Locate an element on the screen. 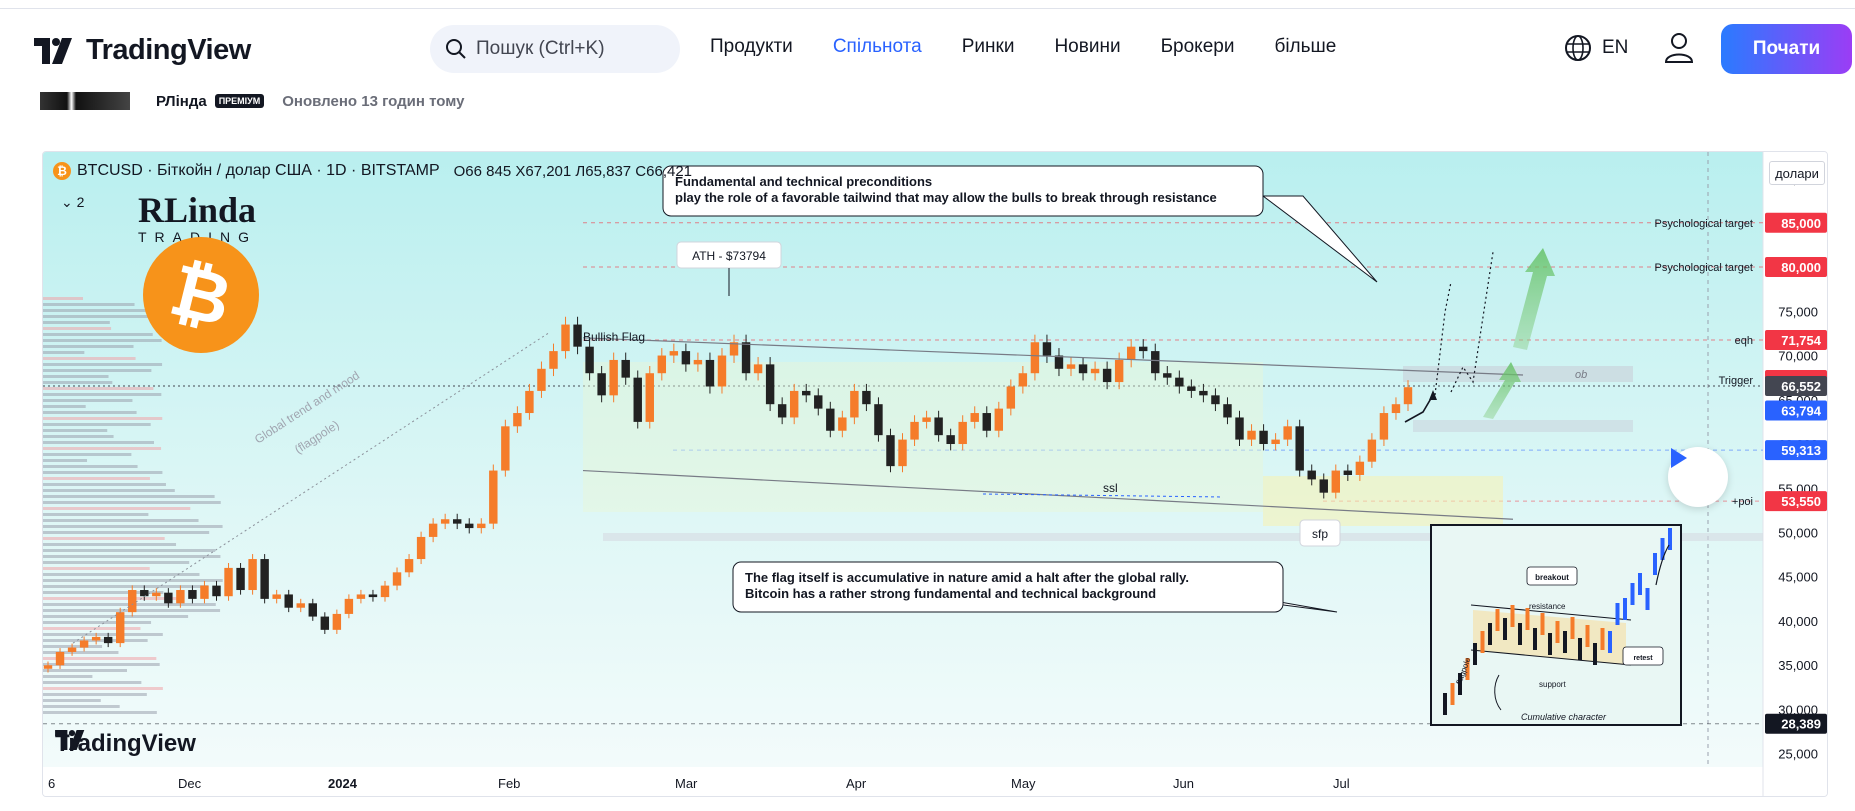  price-label: 63,794 is located at coordinates (1796, 410).